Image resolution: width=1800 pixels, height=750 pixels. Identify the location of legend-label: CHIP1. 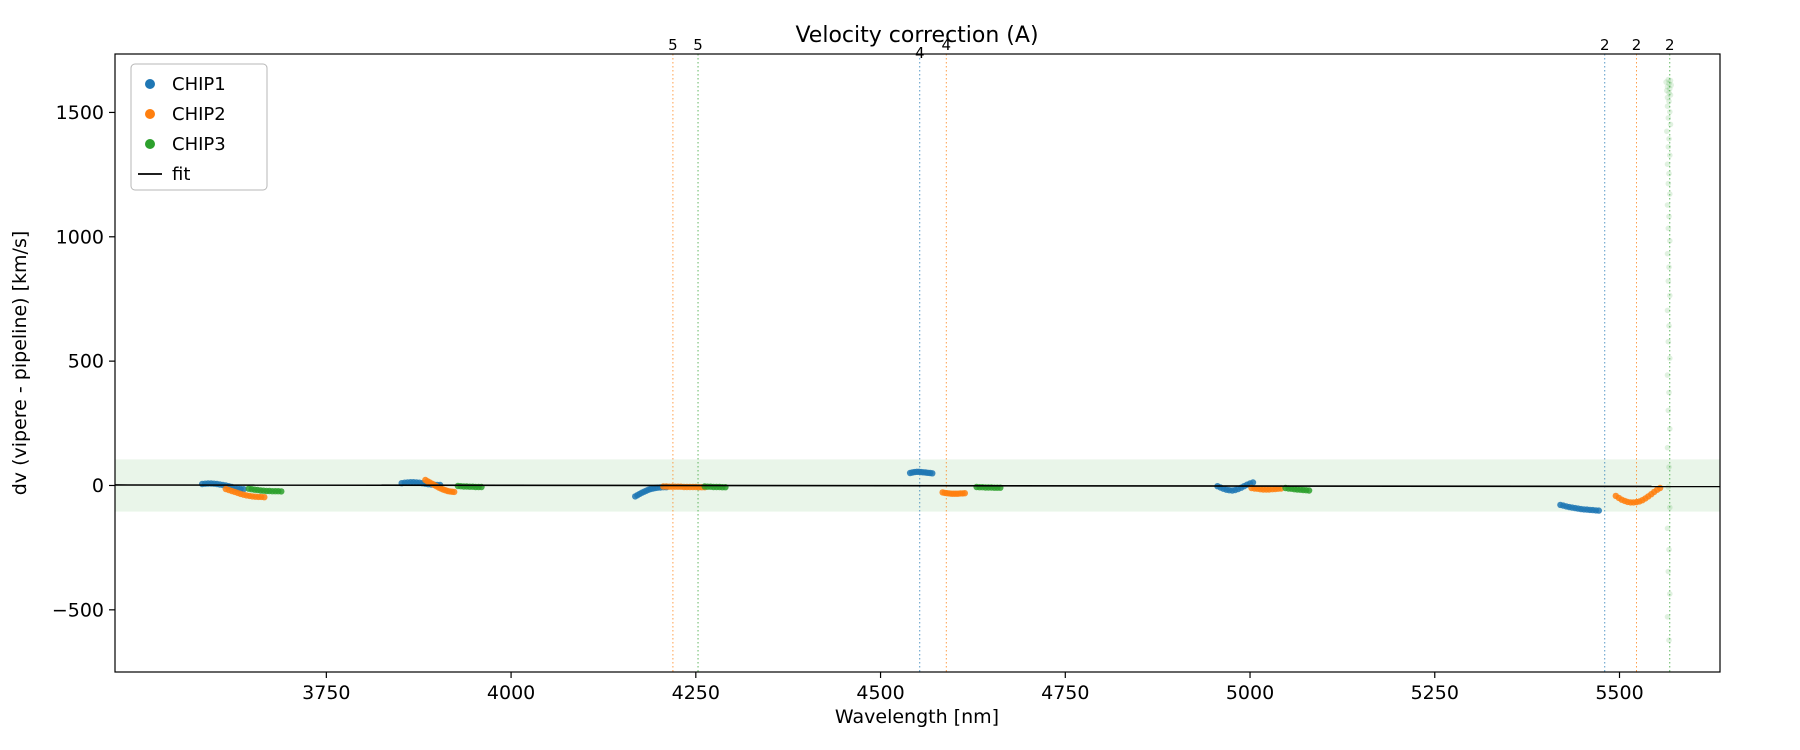
(199, 84).